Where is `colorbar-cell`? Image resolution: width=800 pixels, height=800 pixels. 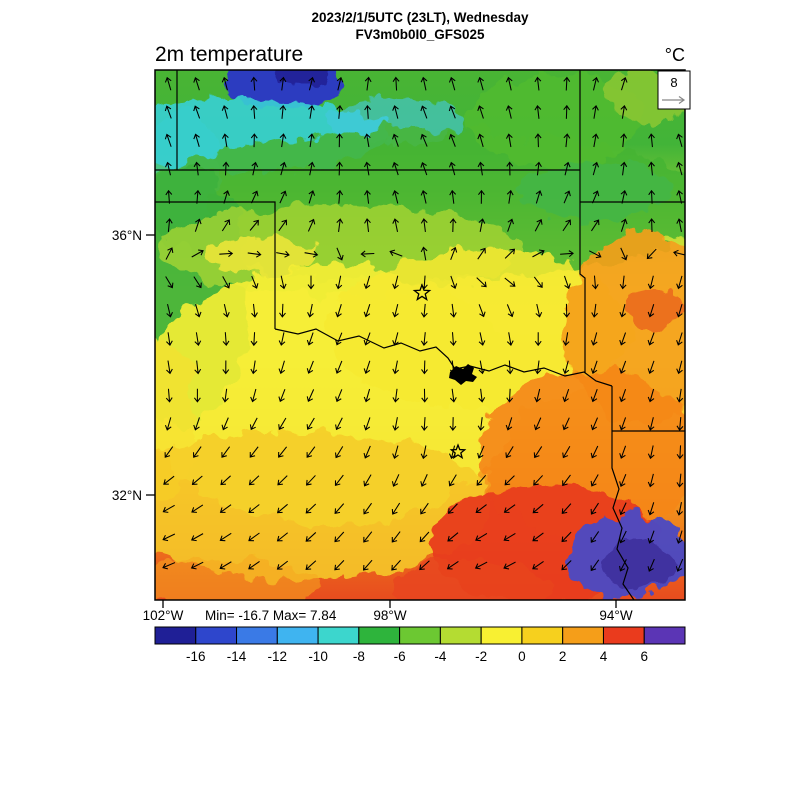
colorbar-cell is located at coordinates (297, 635).